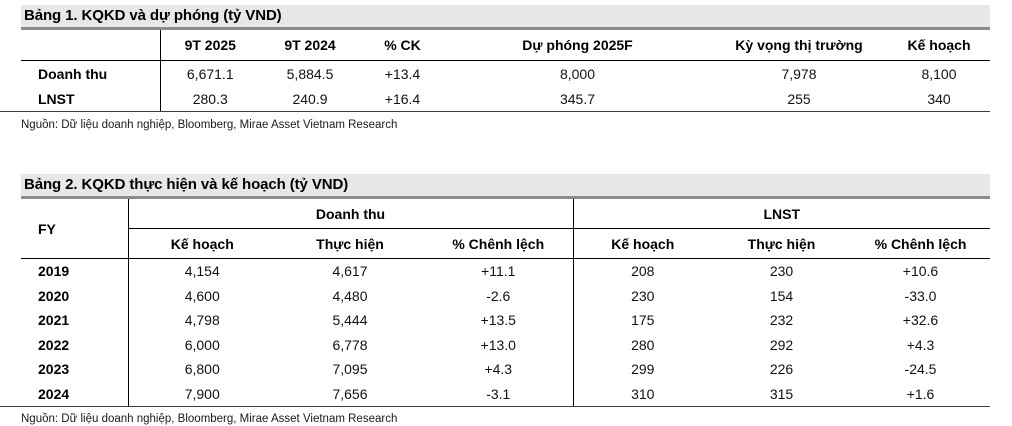  What do you see at coordinates (781, 295) in the screenshot?
I see `value-cell: 154` at bounding box center [781, 295].